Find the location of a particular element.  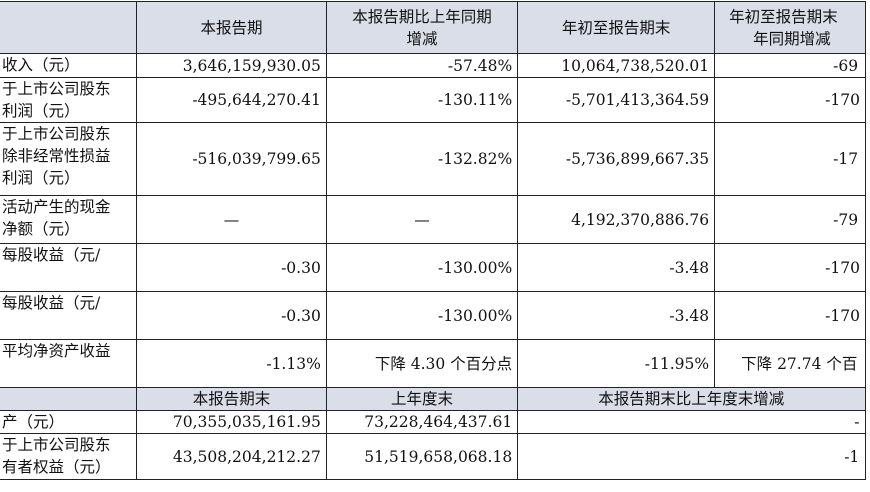

row-label: 收入（元） is located at coordinates (69, 65).